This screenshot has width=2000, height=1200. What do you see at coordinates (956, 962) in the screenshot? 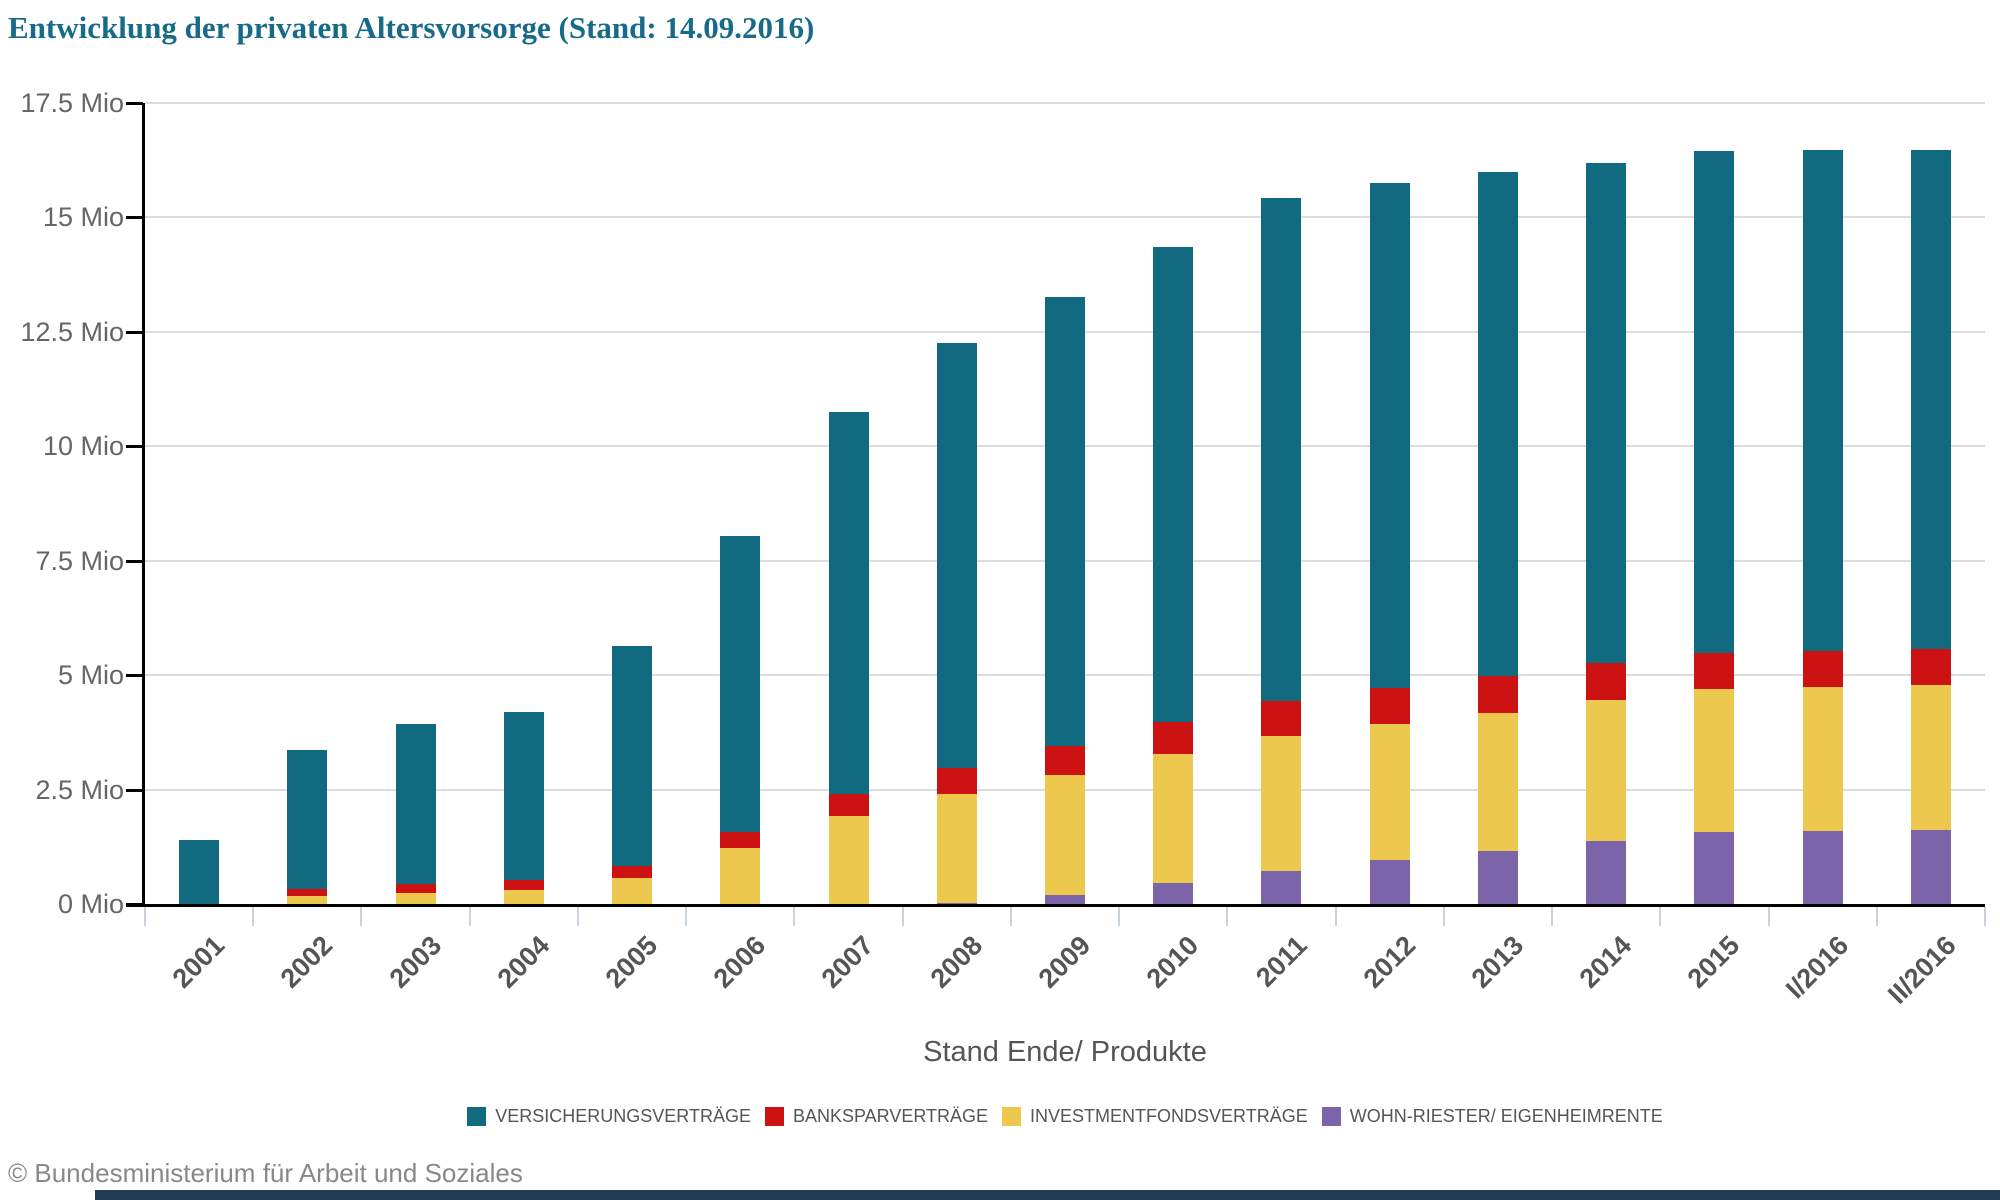
I see `x-axis-category-label: 2008` at bounding box center [956, 962].